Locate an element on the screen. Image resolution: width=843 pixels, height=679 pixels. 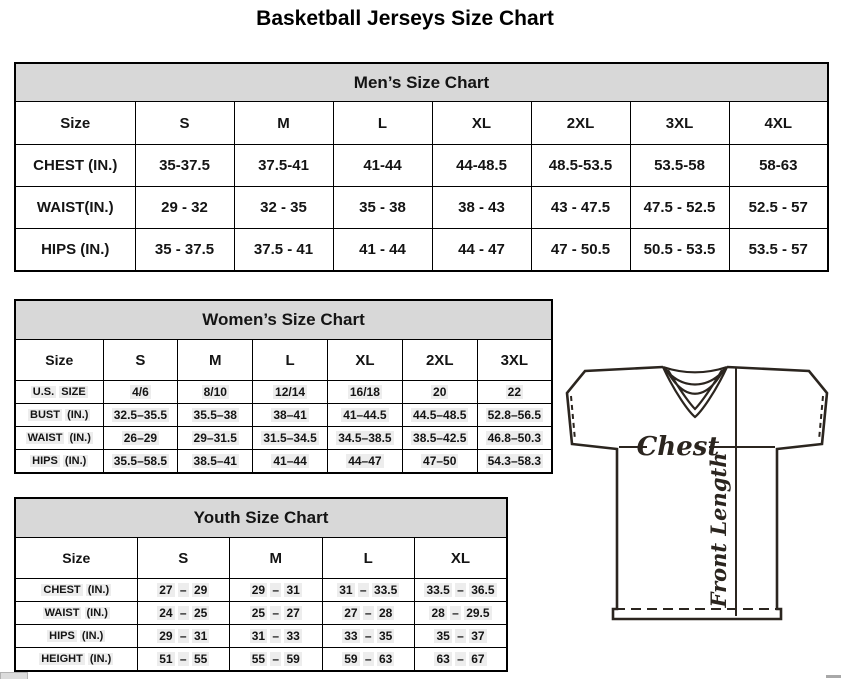
value-cell: 41 - 44 is located at coordinates (382, 250).